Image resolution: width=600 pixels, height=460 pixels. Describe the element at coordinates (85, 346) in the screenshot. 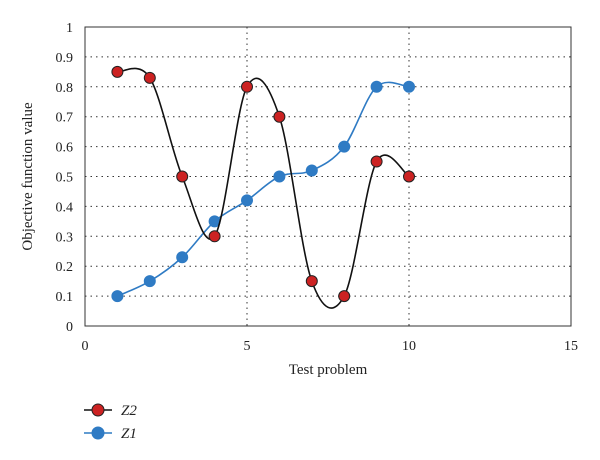

I see `x-tick-label: 0` at that location.